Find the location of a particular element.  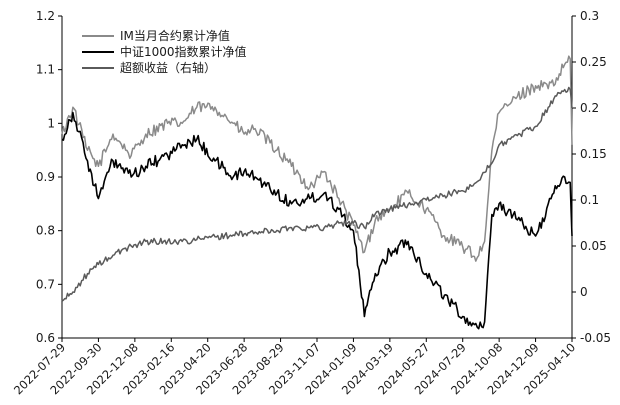

y-right-tick-label: 0.3 is located at coordinates (589, 16).